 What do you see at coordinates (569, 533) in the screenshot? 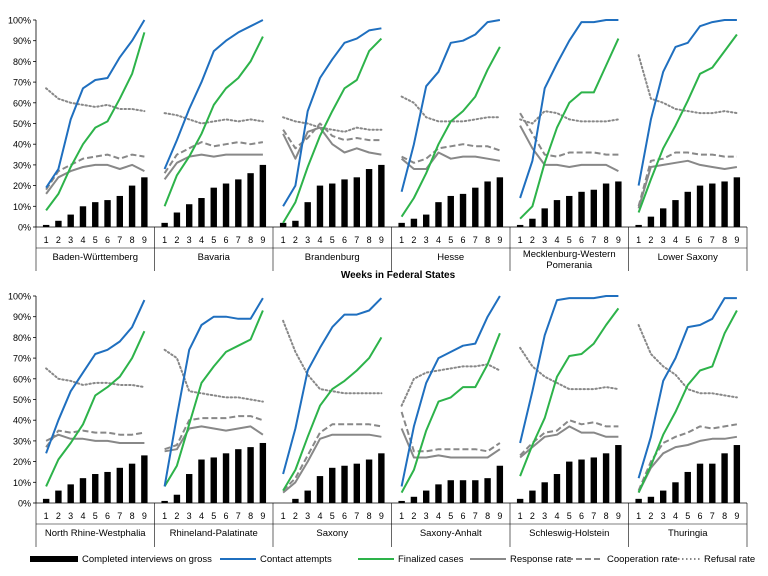
I see `state-name-label: Schleswig-Holstein` at bounding box center [569, 533].